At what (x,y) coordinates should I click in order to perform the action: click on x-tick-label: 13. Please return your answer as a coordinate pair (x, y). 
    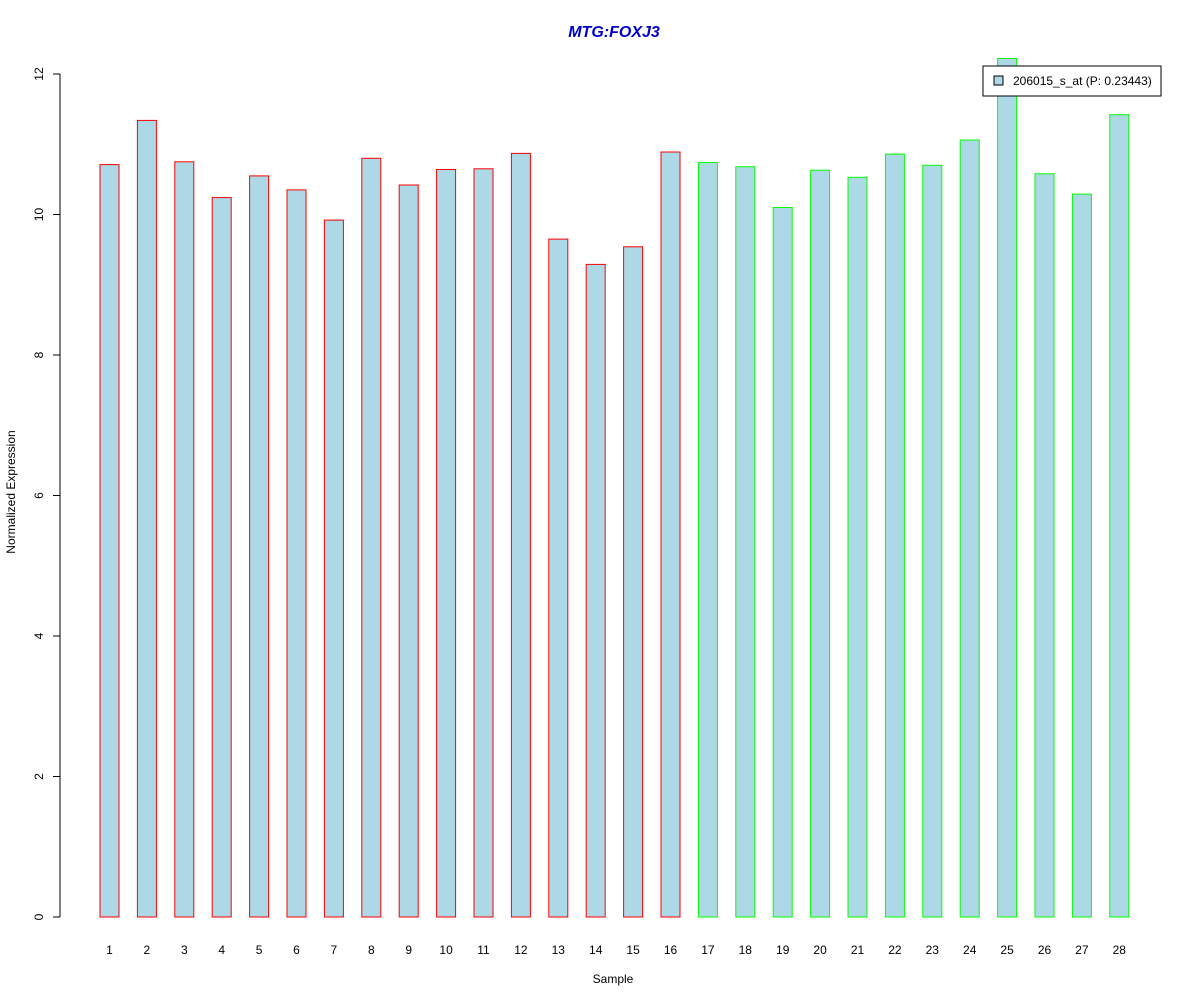
    Looking at the image, I should click on (559, 950).